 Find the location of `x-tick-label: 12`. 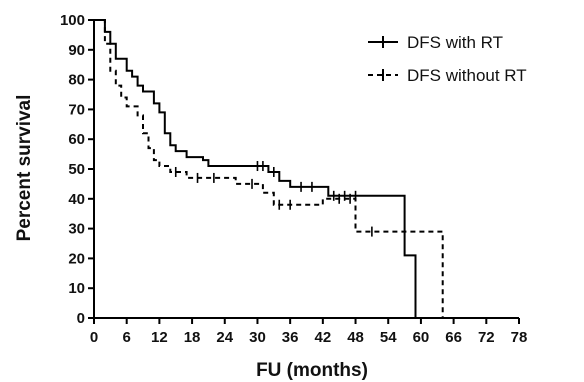

x-tick-label: 12 is located at coordinates (159, 337).